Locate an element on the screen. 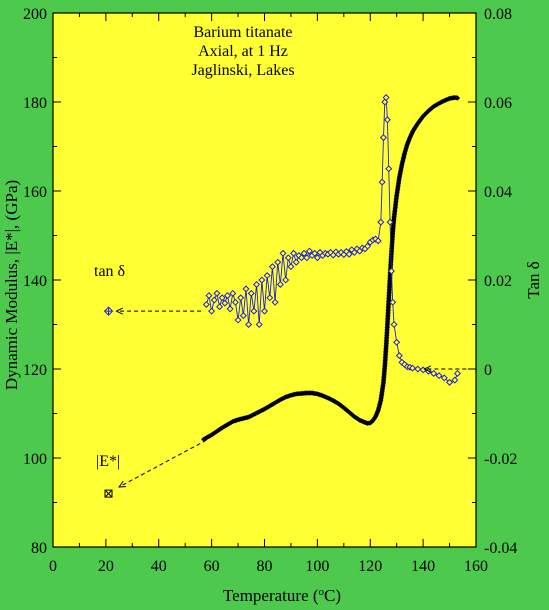 This screenshot has height=610, width=549. x-tick-label: 80 is located at coordinates (265, 566).